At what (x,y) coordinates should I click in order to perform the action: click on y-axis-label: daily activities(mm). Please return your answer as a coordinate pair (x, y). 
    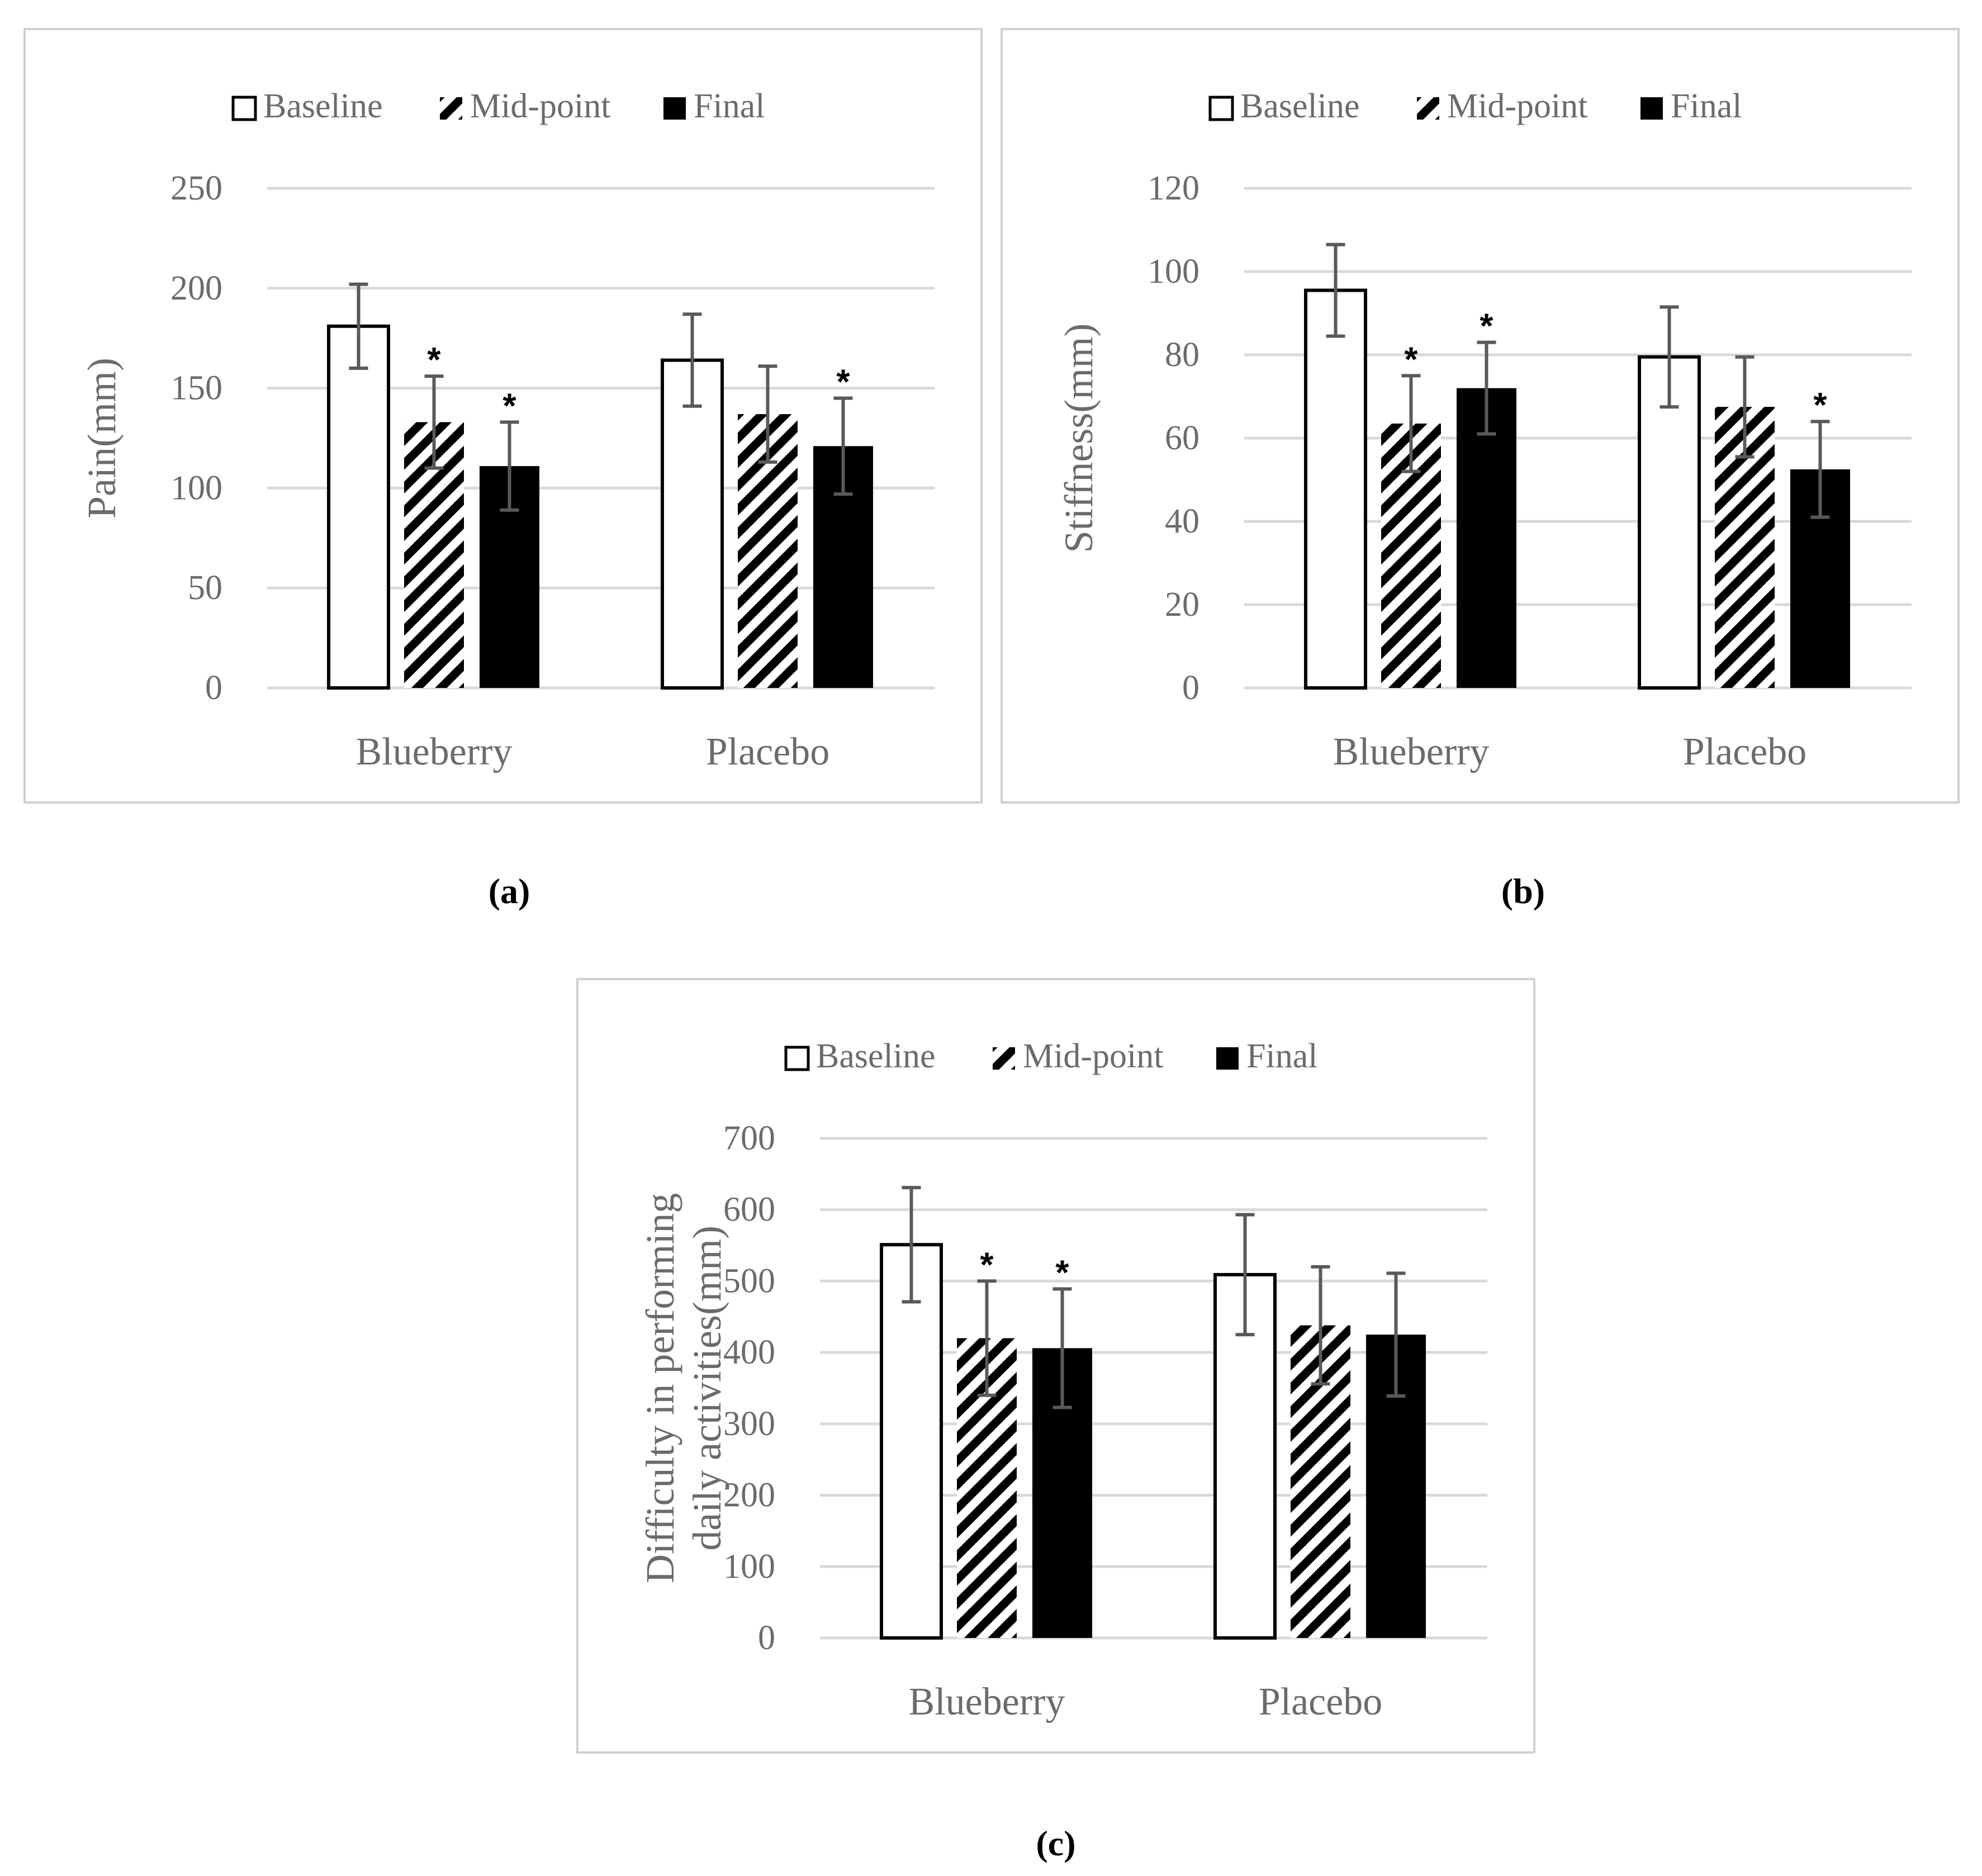
    Looking at the image, I should click on (707, 1388).